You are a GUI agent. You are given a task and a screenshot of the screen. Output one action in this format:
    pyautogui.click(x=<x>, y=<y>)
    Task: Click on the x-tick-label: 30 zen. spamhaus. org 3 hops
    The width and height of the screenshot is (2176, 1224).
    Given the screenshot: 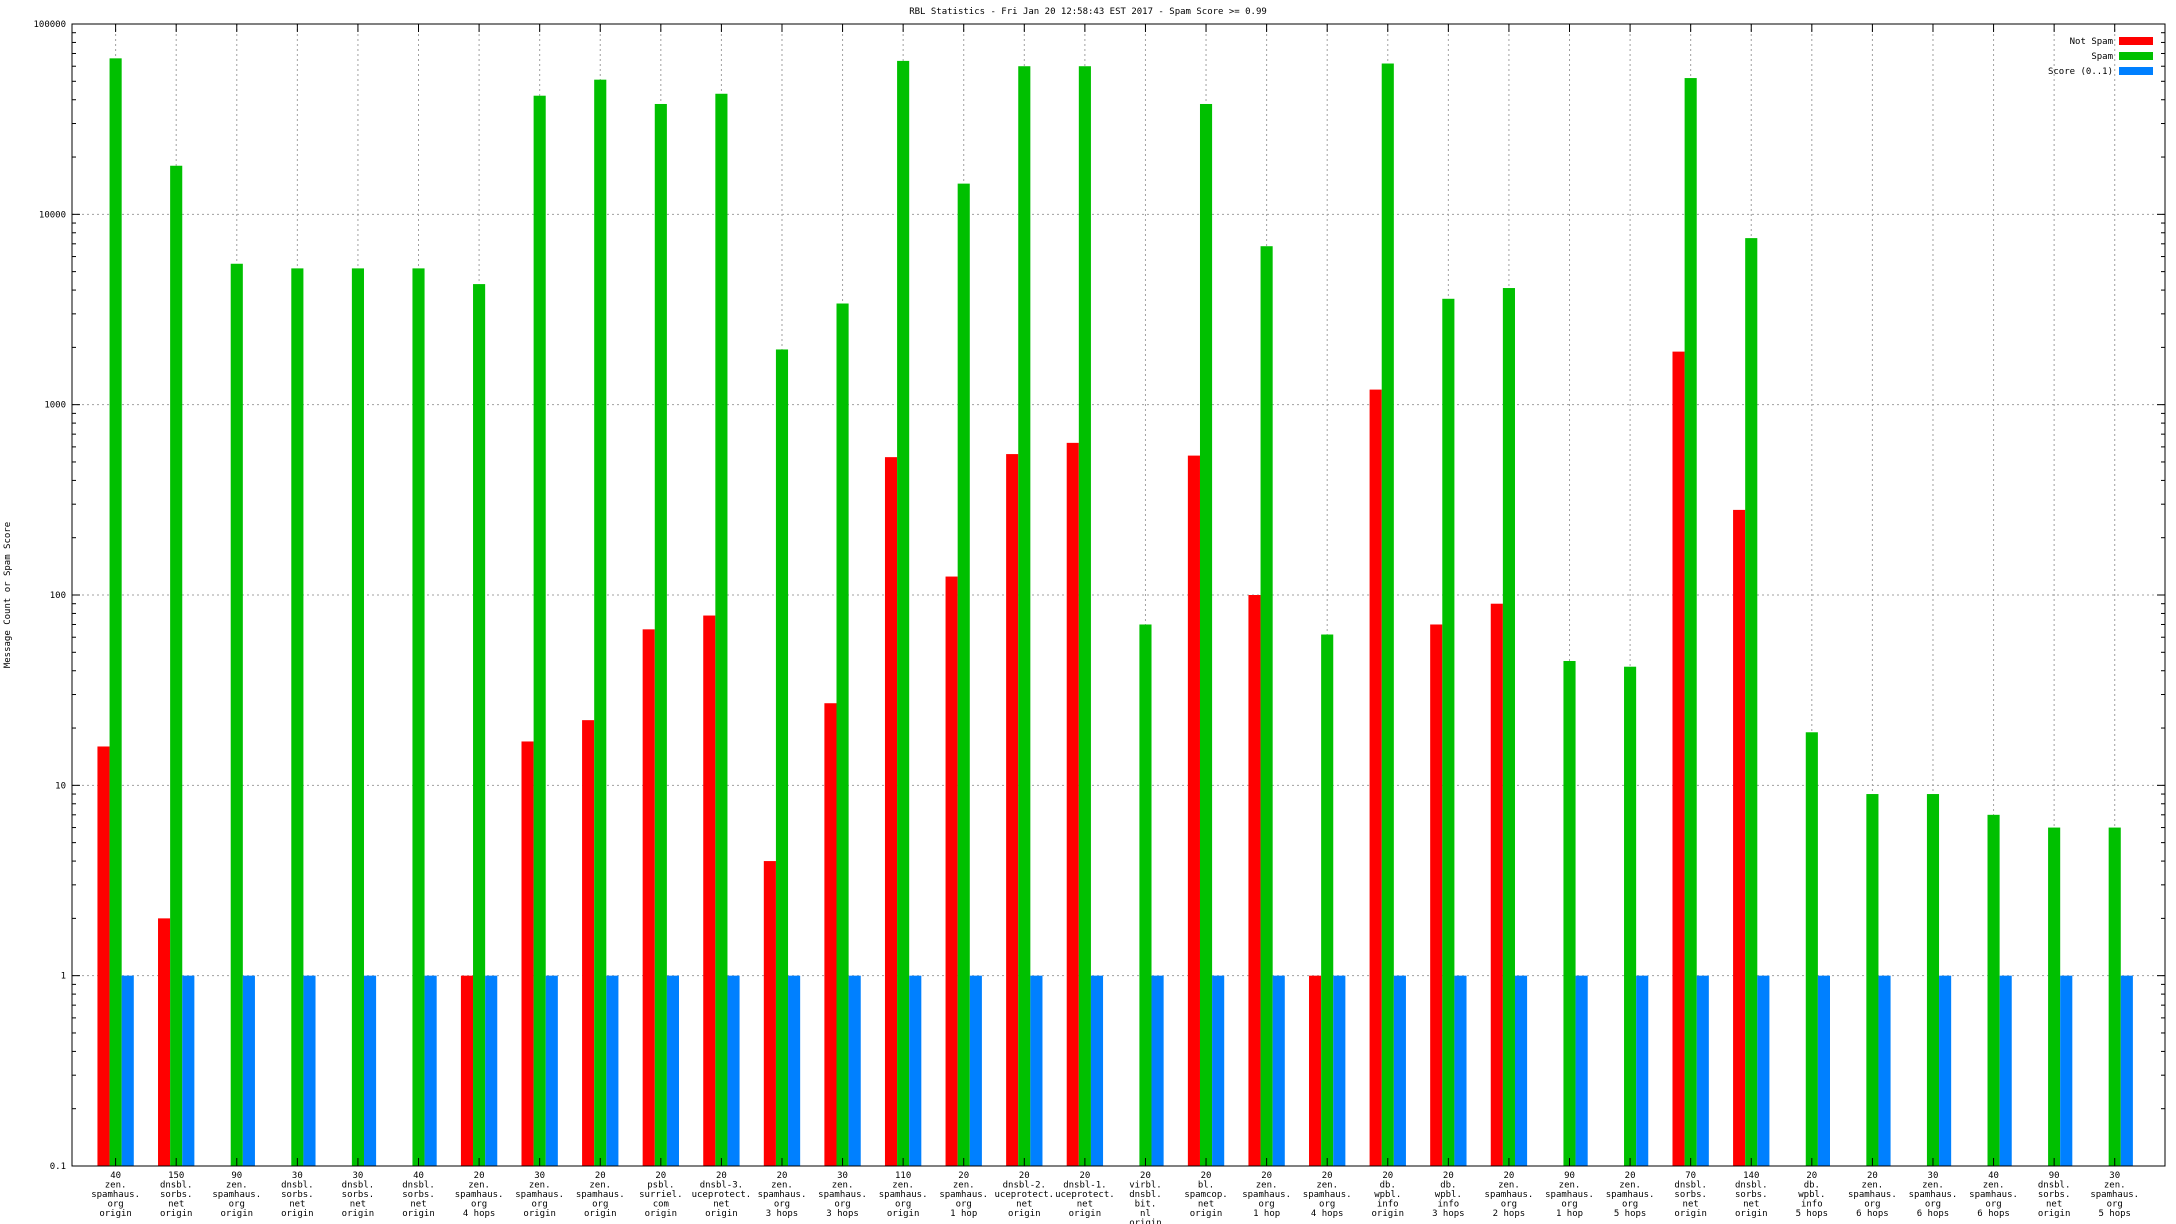 What is the action you would take?
    pyautogui.click(x=842, y=1195)
    